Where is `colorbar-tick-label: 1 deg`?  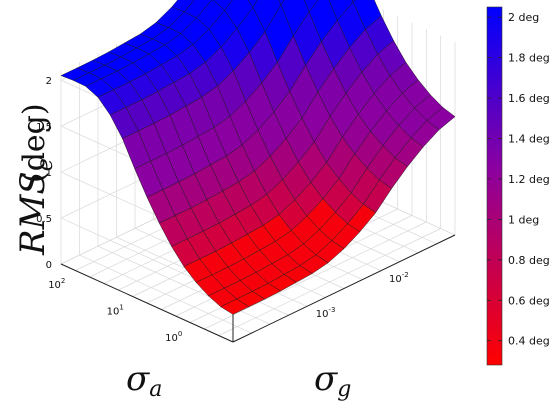
colorbar-tick-label: 1 deg is located at coordinates (523, 219).